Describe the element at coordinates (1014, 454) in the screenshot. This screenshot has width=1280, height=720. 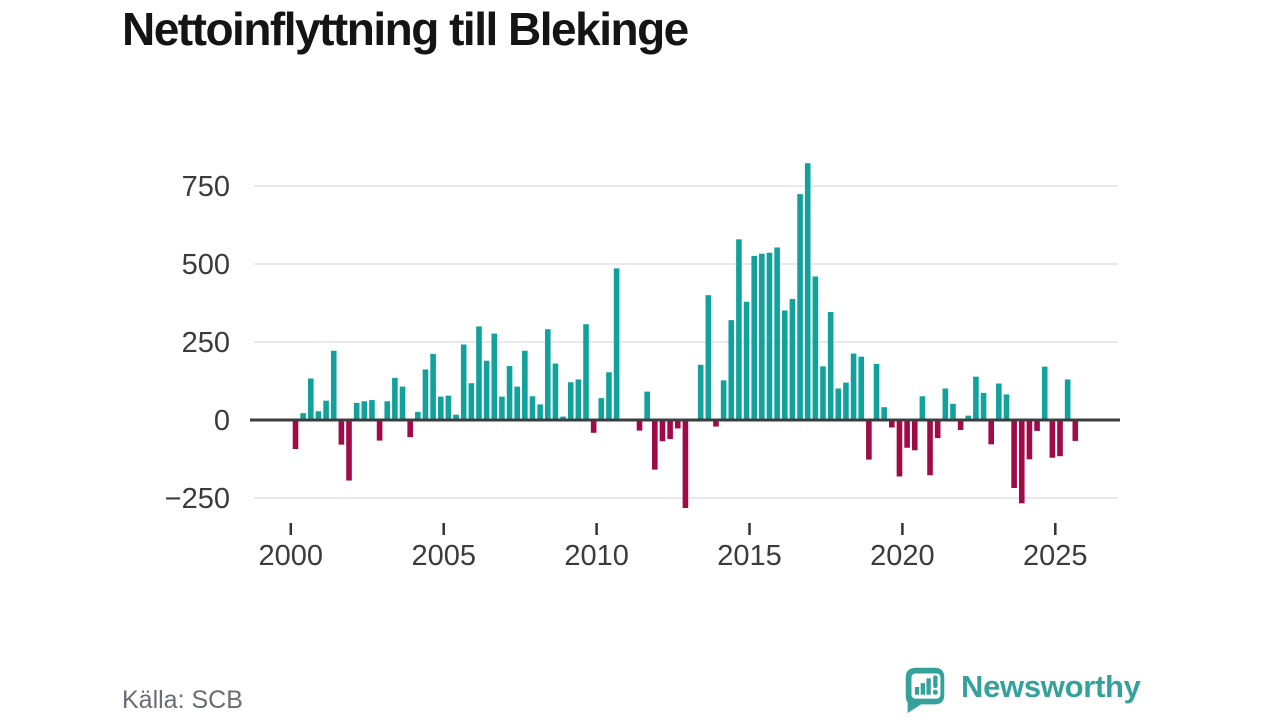
I see `bar-2023-Q3` at that location.